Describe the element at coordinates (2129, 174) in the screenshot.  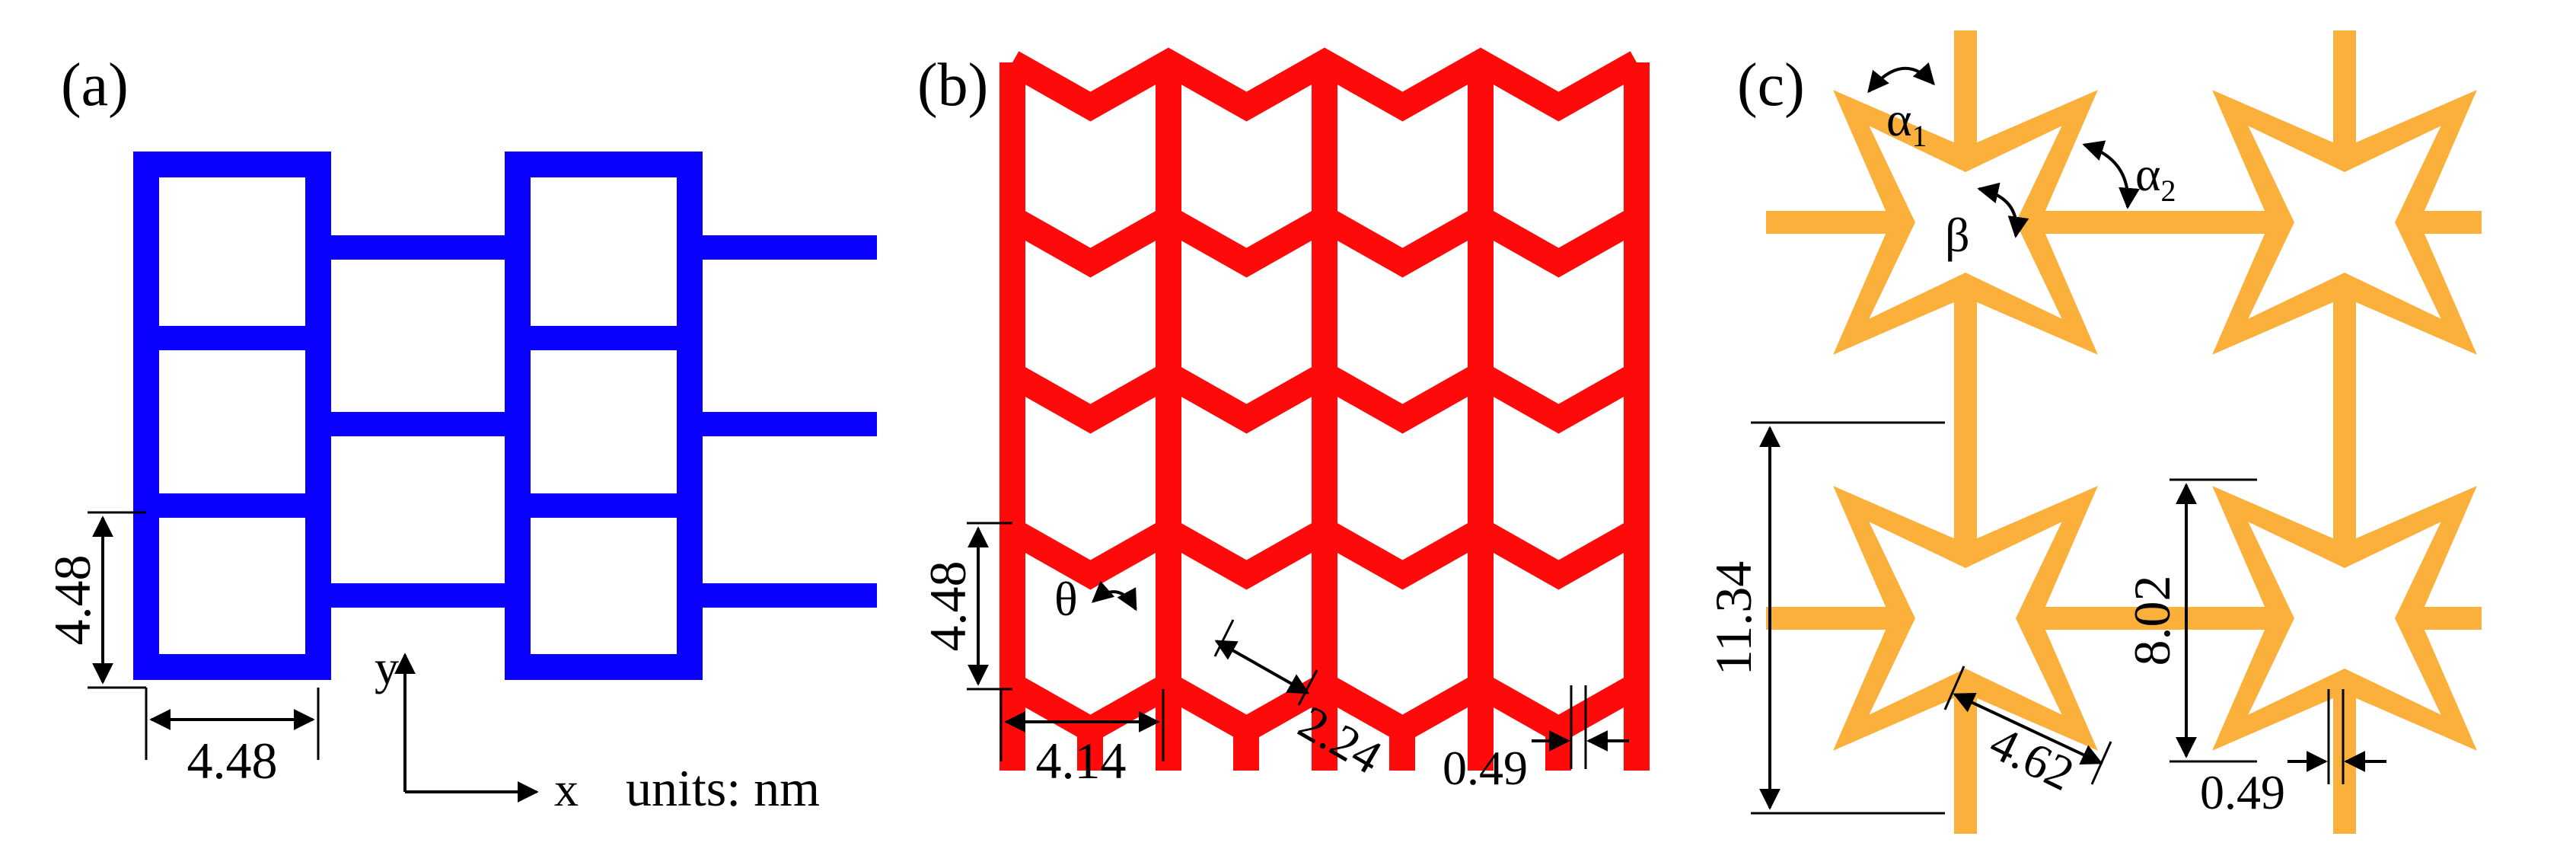
I see `panel-c-angle-alpha2: α2` at that location.